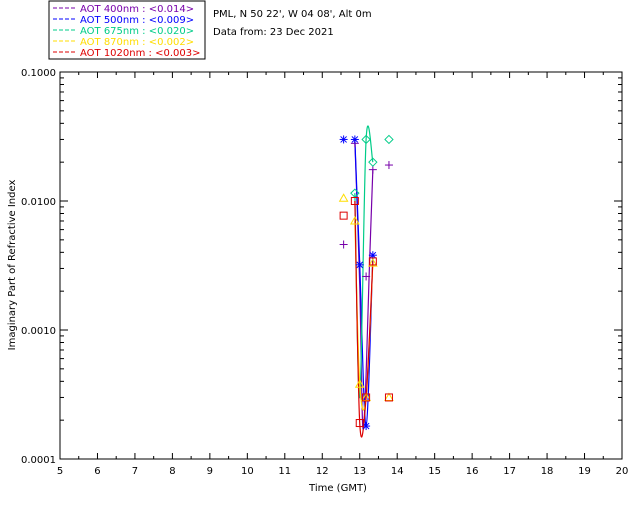  I want to click on x-tick-label: 7, so click(135, 471).